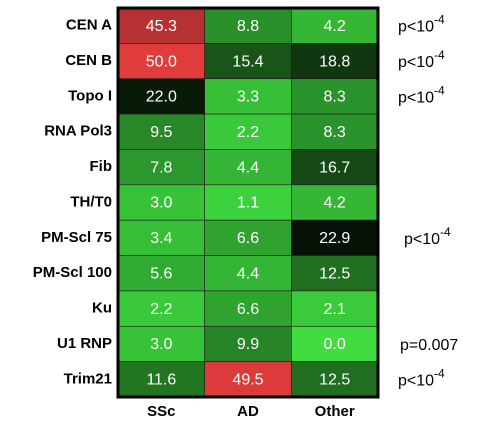  I want to click on cell-value: 11.6, so click(161, 380).